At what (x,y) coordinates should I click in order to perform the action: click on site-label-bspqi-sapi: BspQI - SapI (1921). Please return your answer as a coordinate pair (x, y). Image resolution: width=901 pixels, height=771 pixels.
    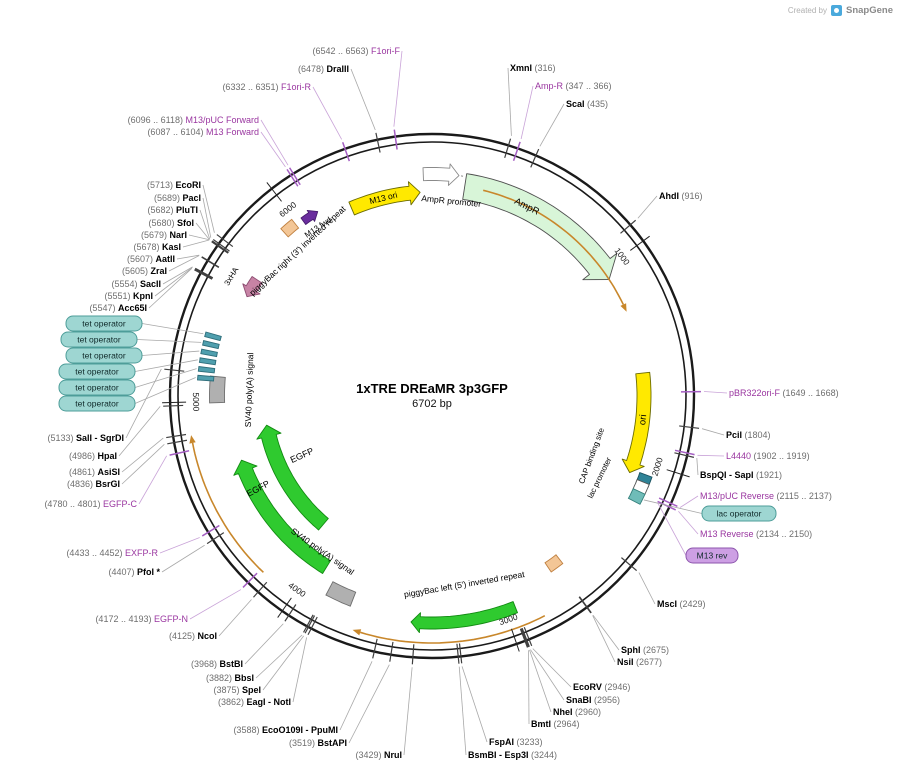
    Looking at the image, I should click on (741, 475).